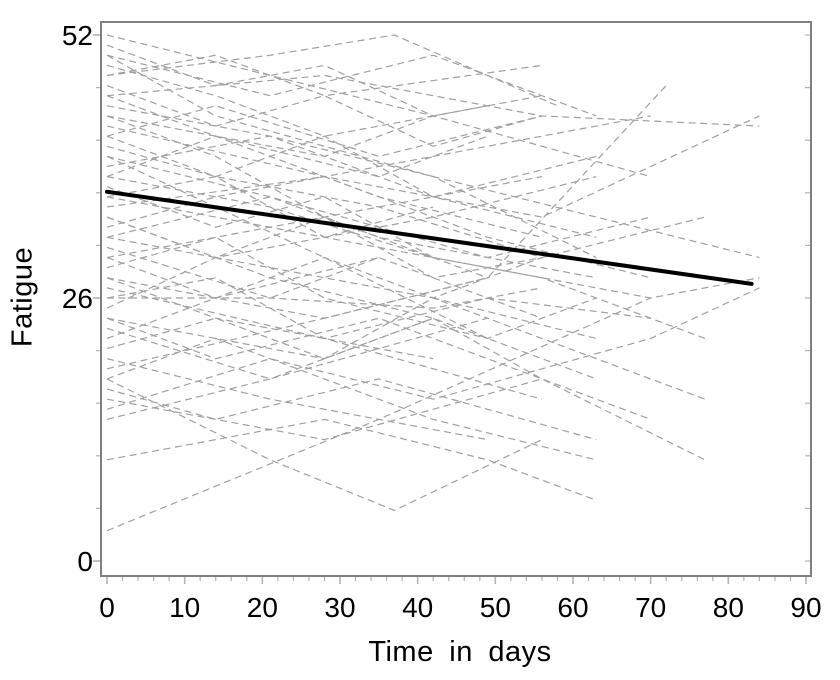 This screenshot has width=840, height=680. What do you see at coordinates (107, 607) in the screenshot?
I see `x-tick-label: 0` at bounding box center [107, 607].